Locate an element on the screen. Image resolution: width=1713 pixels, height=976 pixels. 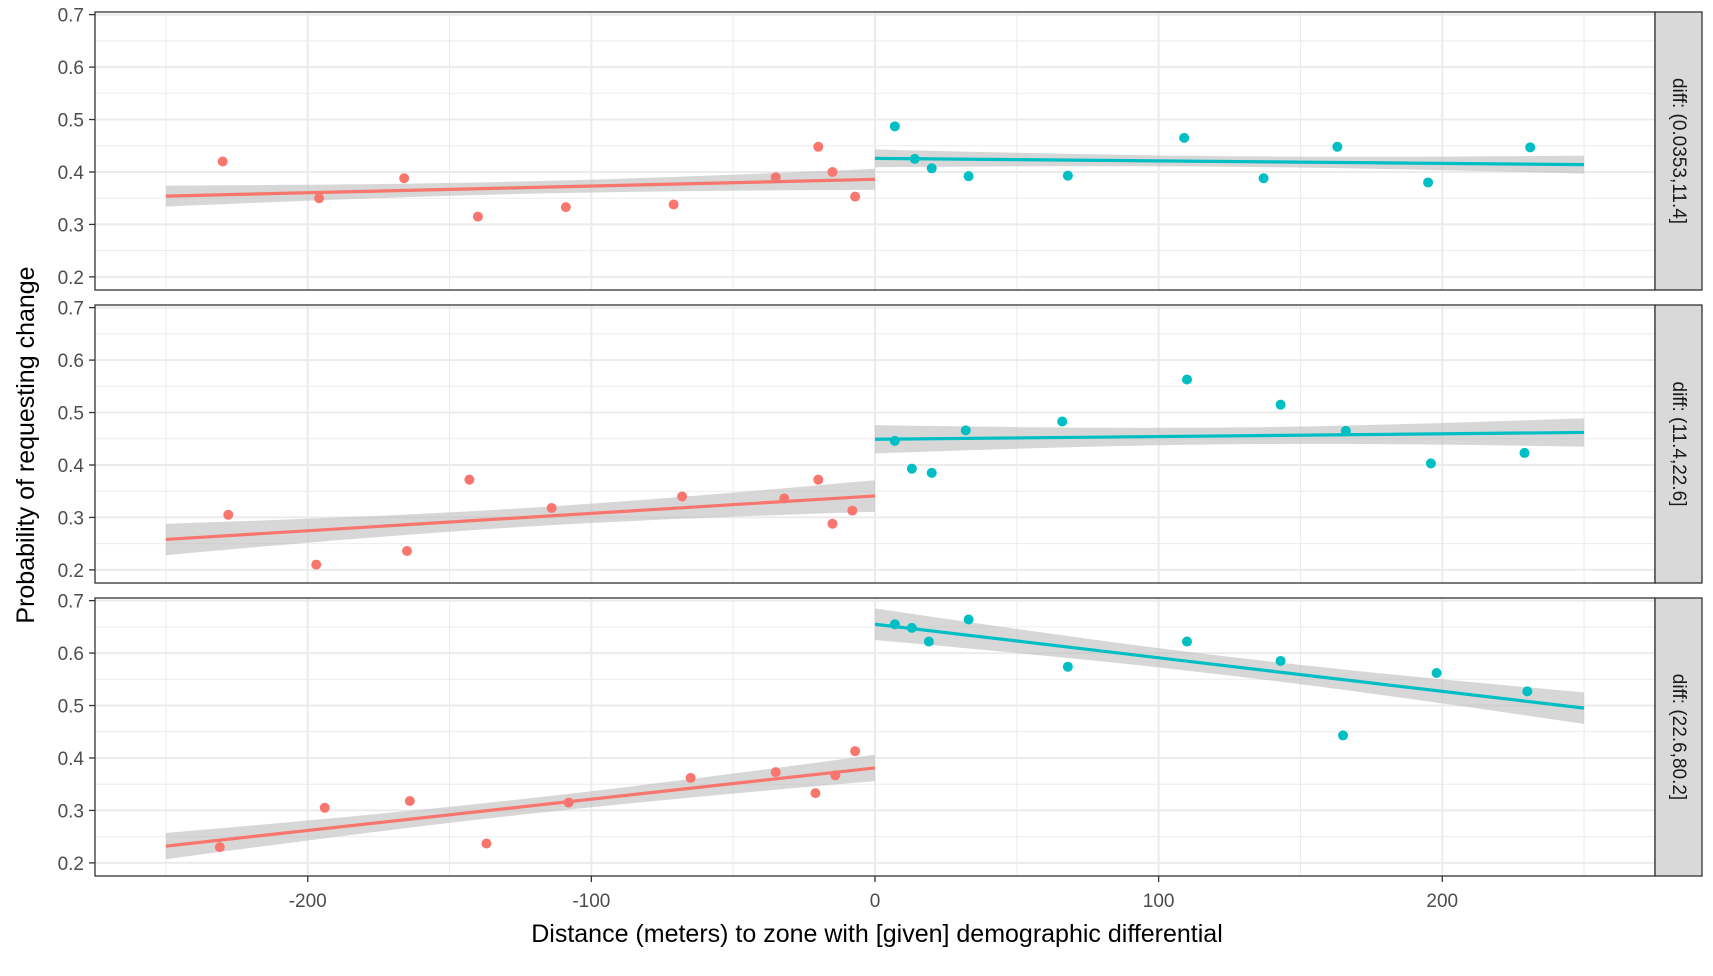
x-tick-label: -100 is located at coordinates (591, 901).